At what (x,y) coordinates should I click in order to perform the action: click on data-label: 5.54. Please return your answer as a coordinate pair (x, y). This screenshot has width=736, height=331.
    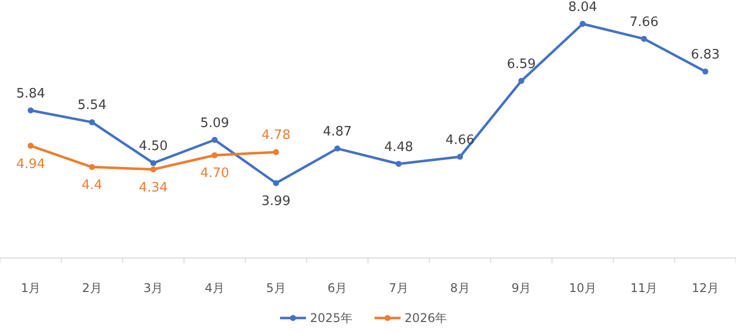
    Looking at the image, I should click on (92, 106).